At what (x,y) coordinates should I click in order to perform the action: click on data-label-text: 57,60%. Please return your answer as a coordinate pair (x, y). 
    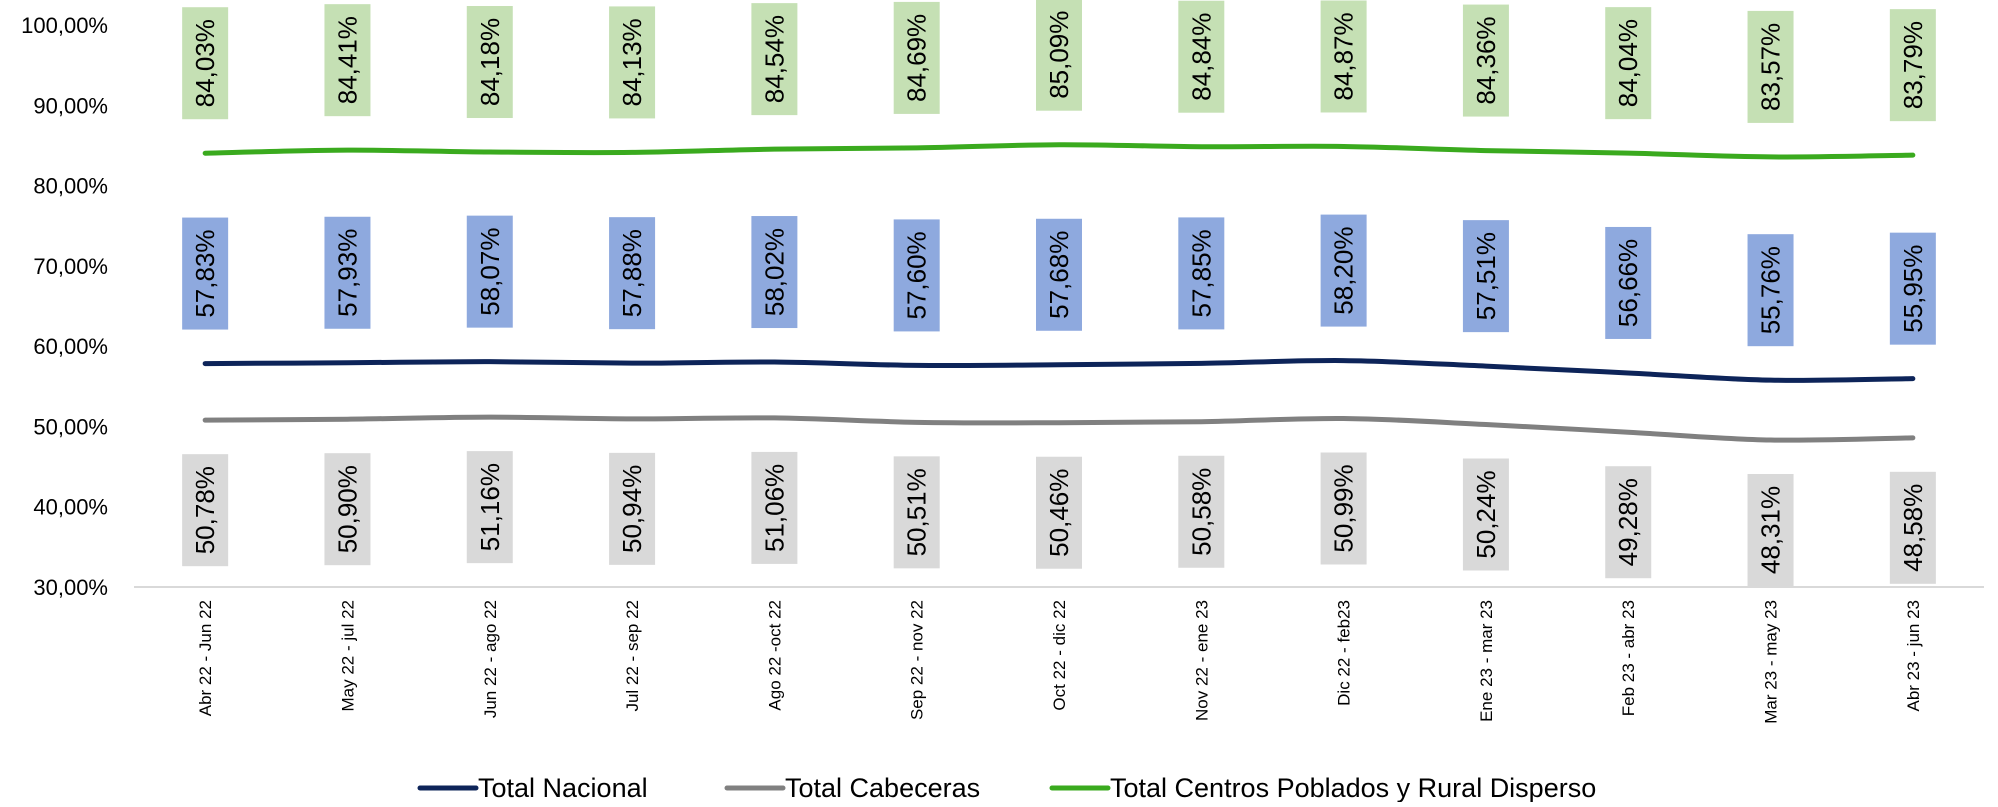
    Looking at the image, I should click on (917, 275).